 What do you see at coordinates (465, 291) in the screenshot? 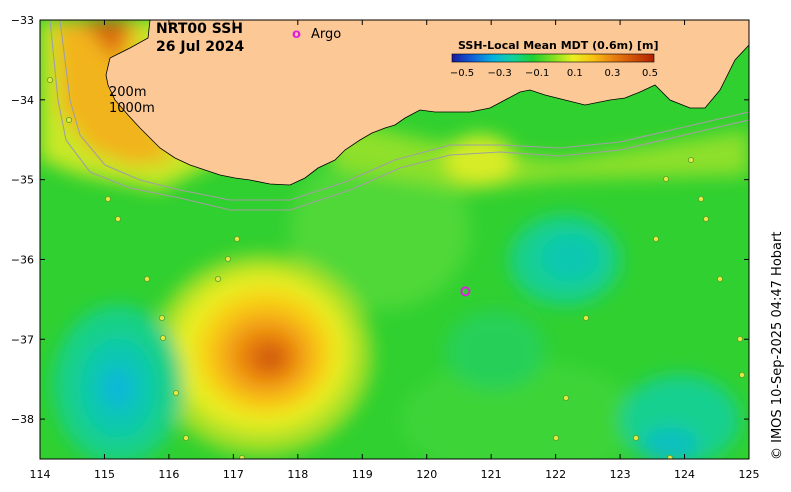
I see `argo-float-marker` at bounding box center [465, 291].